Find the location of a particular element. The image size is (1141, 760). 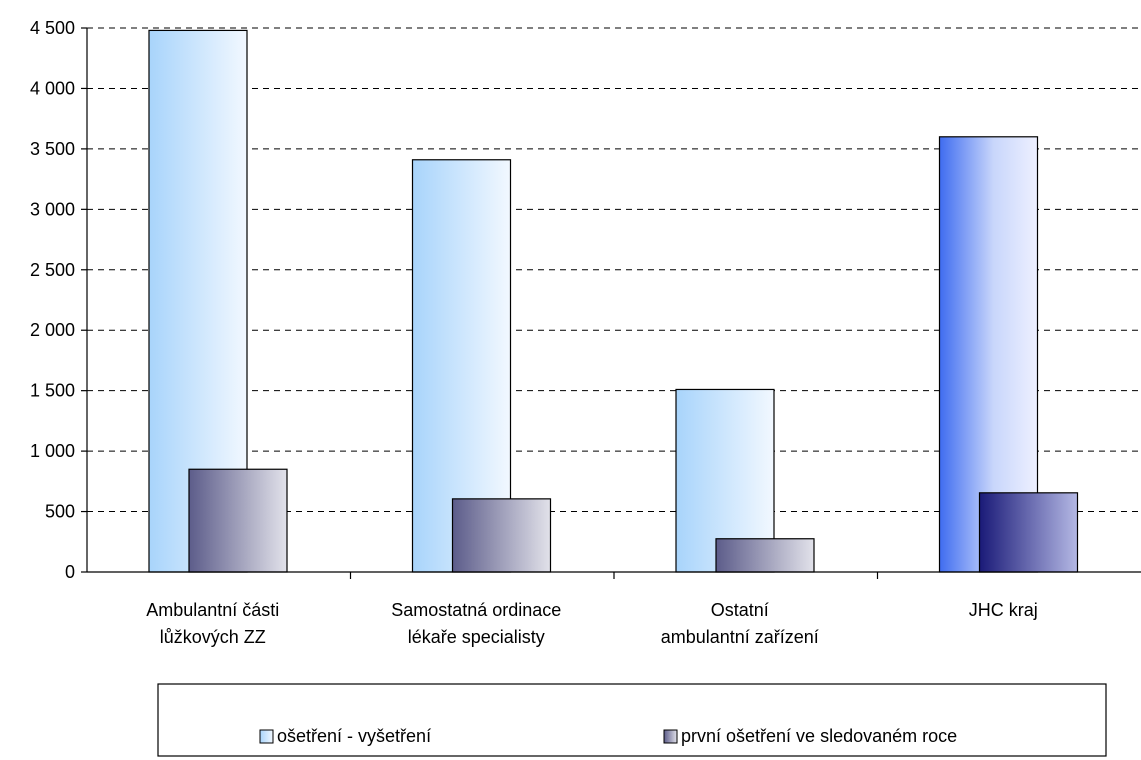

y-tick-label: 4 500 is located at coordinates (52, 28).